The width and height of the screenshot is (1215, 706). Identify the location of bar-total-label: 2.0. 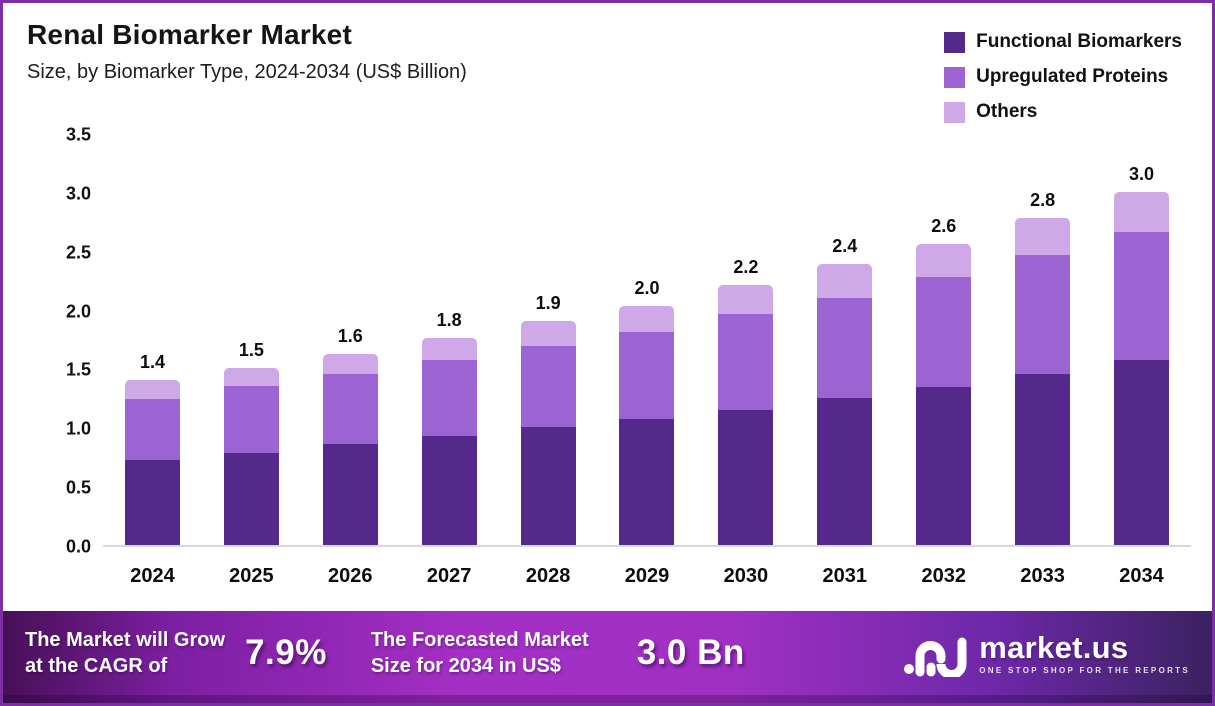
(647, 288).